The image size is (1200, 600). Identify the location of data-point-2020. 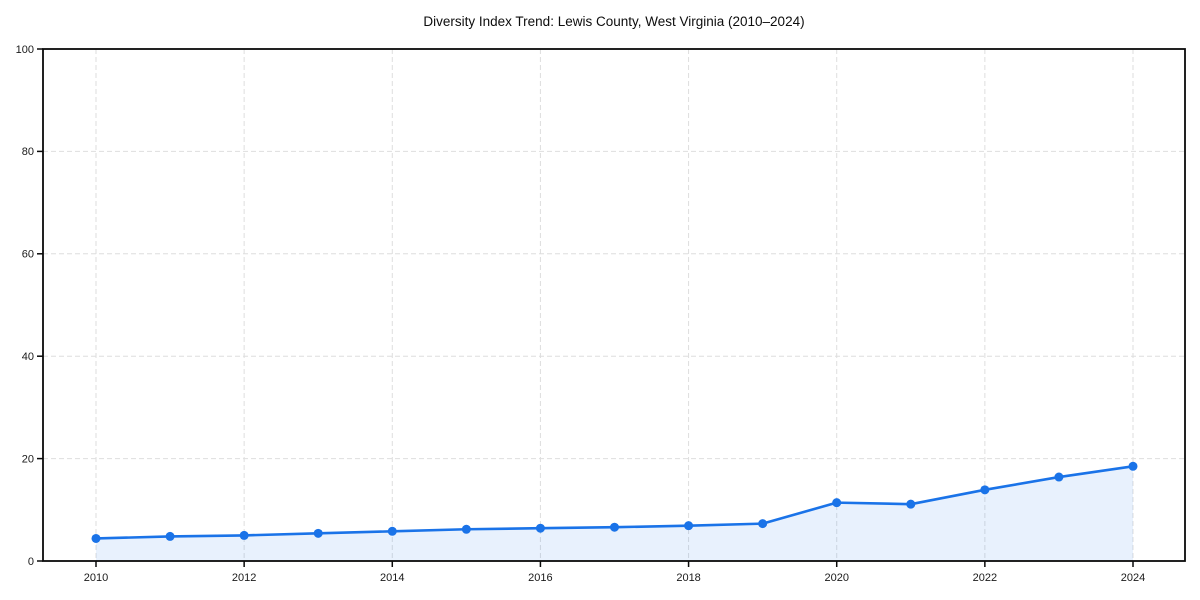
(837, 503).